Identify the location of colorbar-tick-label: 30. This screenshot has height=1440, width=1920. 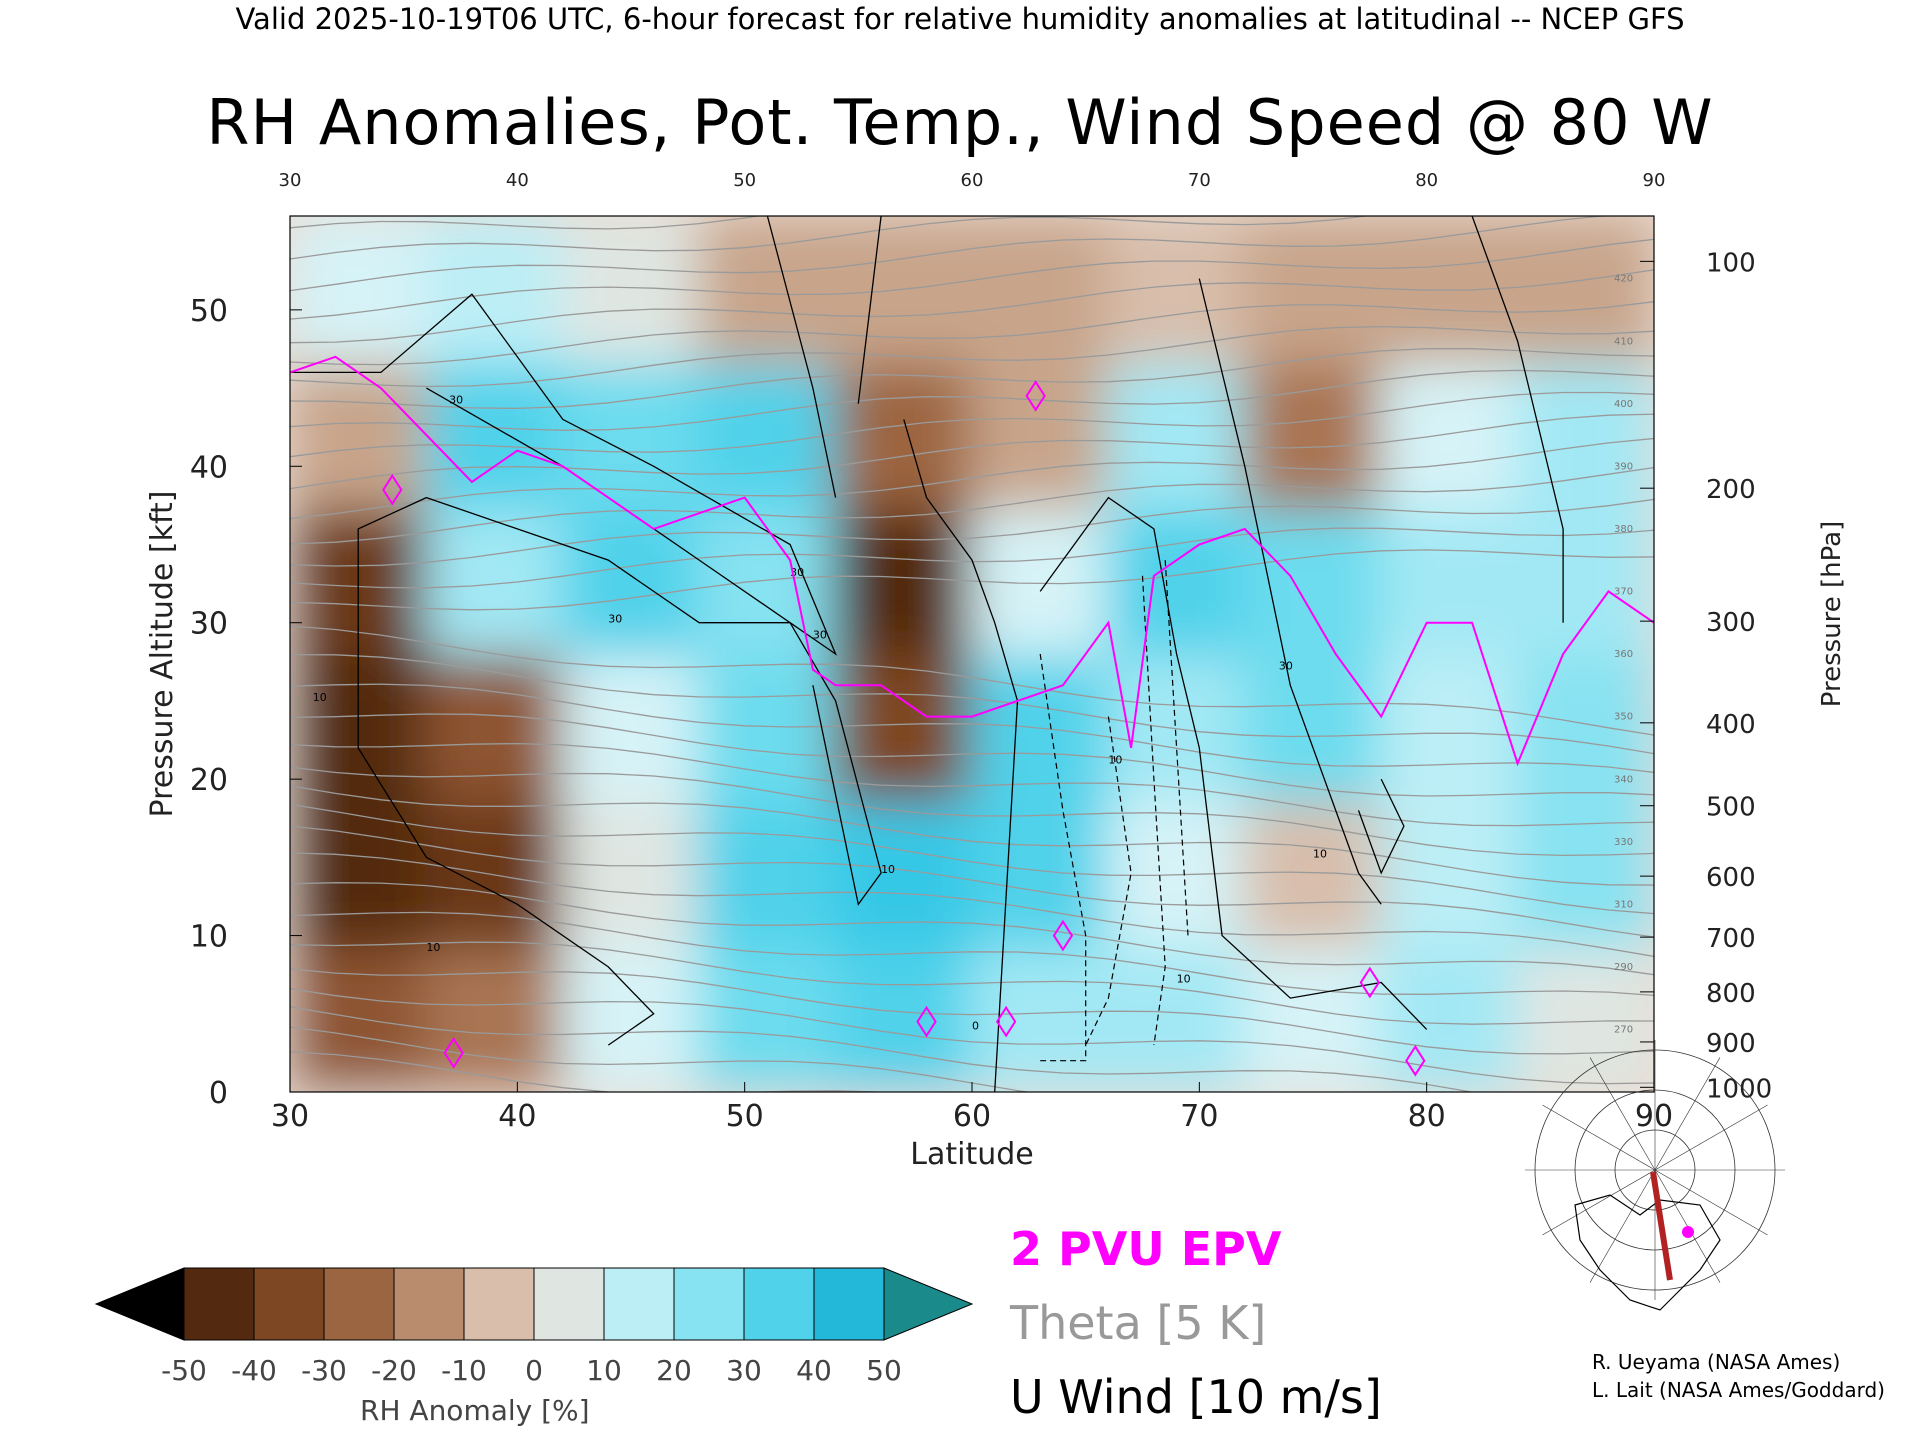
(744, 1370).